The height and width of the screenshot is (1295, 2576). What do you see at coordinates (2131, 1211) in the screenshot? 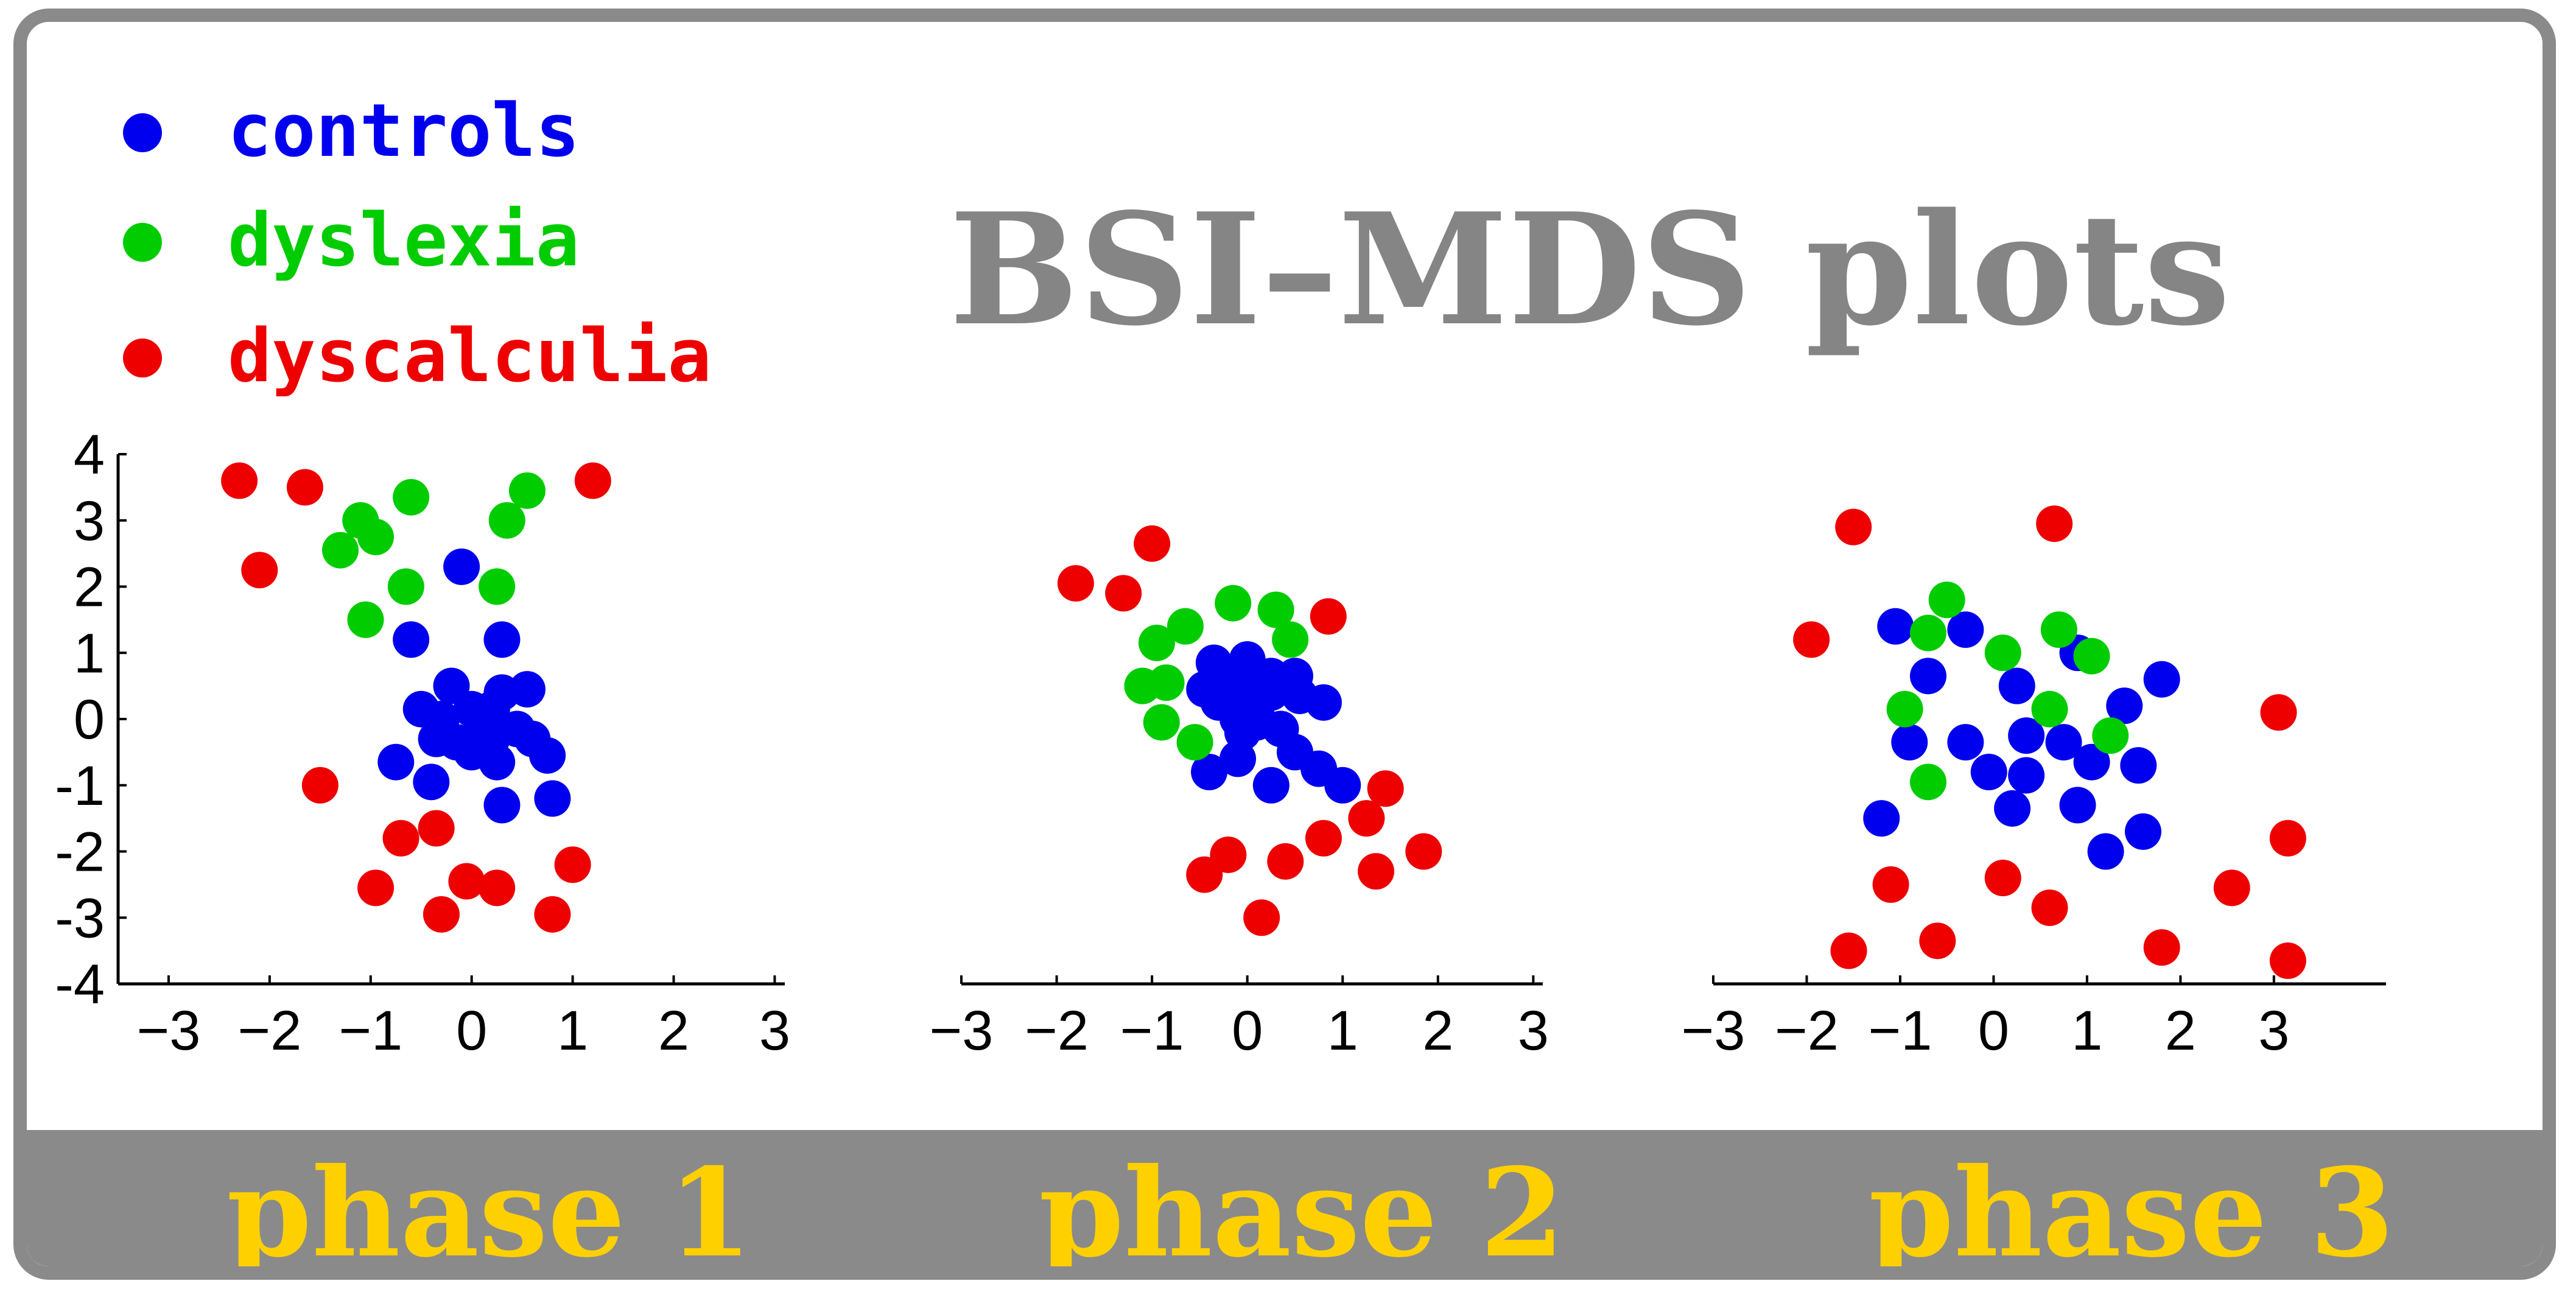
I see `phase-label-3: phase 3` at bounding box center [2131, 1211].